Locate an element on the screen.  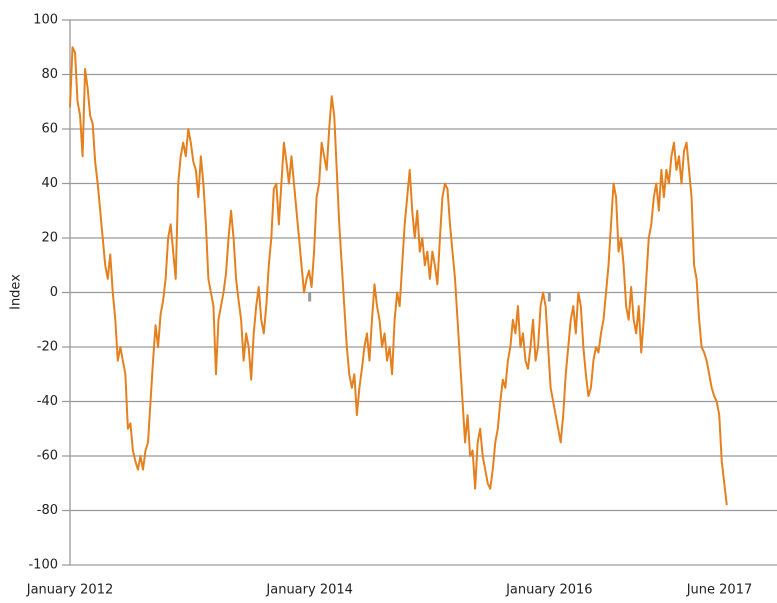
y-axis-label: Index is located at coordinates (16, 292).